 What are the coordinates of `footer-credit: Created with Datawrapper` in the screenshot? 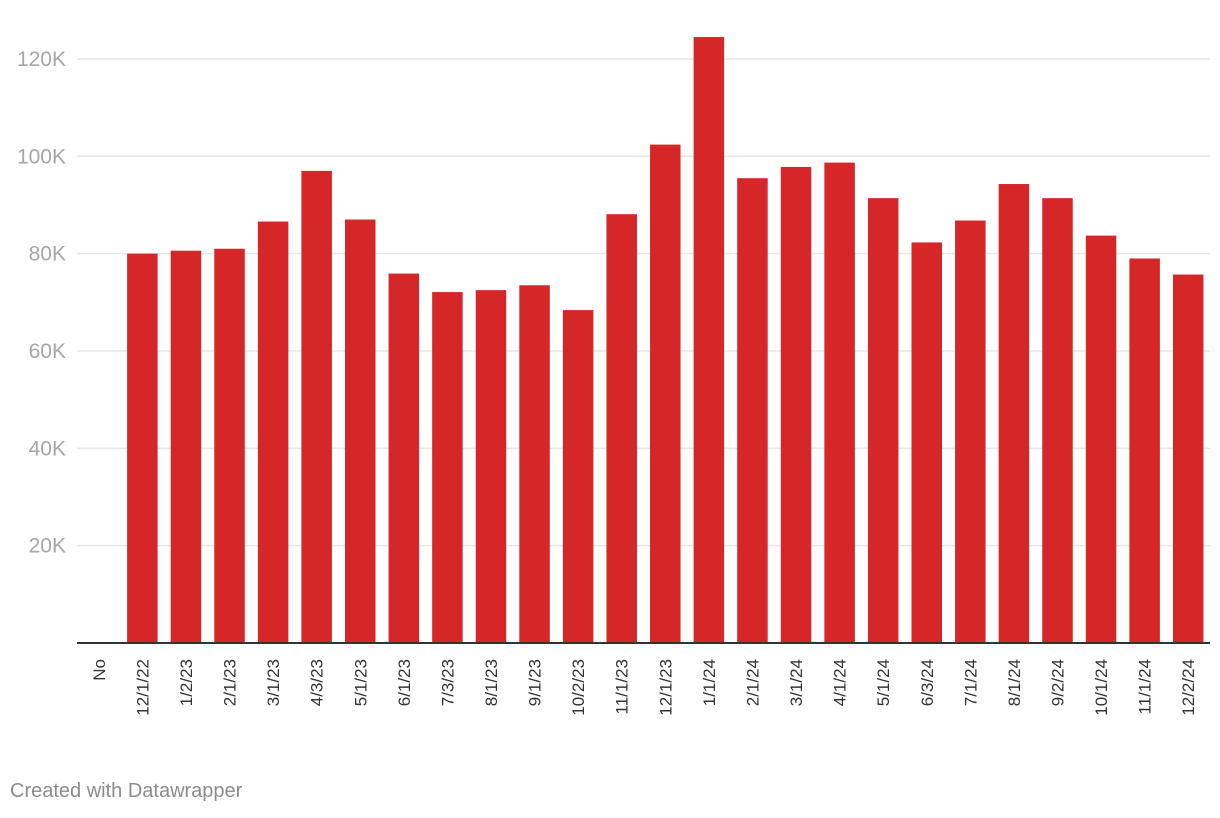 It's located at (126, 791).